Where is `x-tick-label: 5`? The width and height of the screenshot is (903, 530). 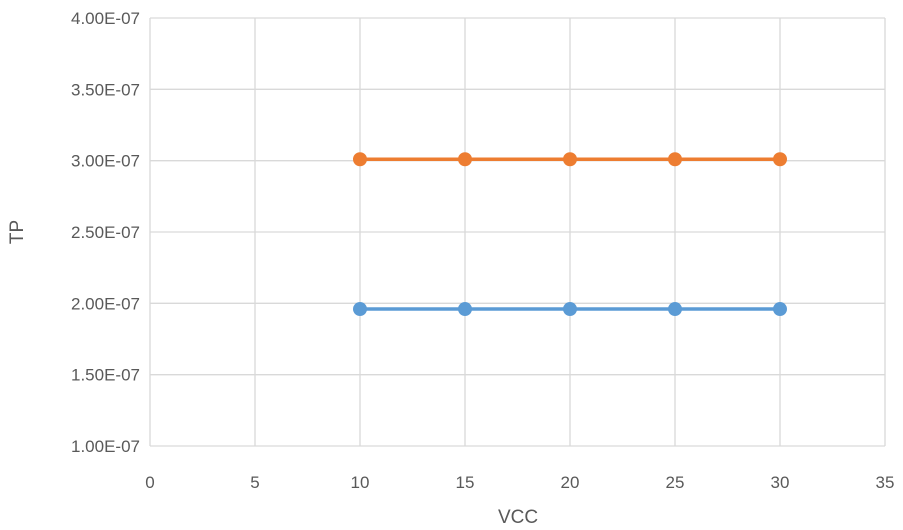
x-tick-label: 5 is located at coordinates (254, 482).